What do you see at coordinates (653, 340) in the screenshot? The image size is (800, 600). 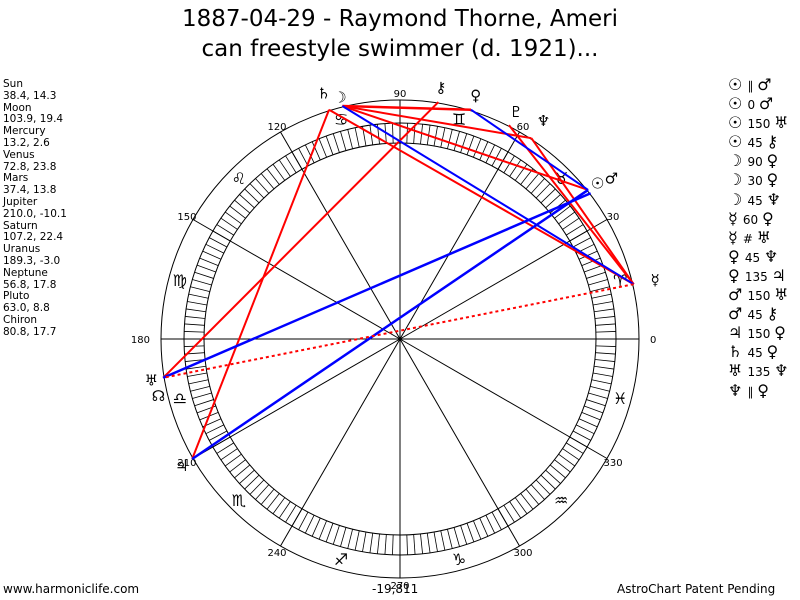 I see `degree-label: 0` at bounding box center [653, 340].